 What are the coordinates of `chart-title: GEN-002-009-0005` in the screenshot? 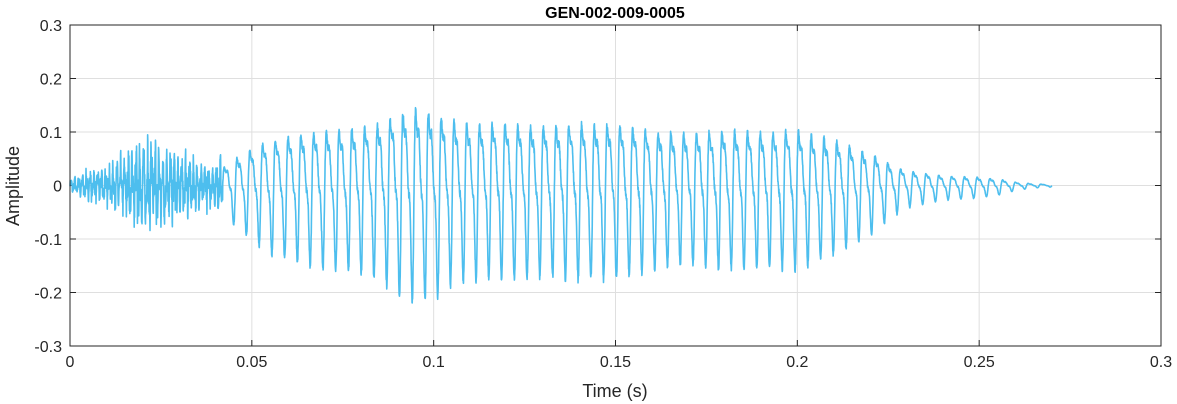 It's located at (615, 13).